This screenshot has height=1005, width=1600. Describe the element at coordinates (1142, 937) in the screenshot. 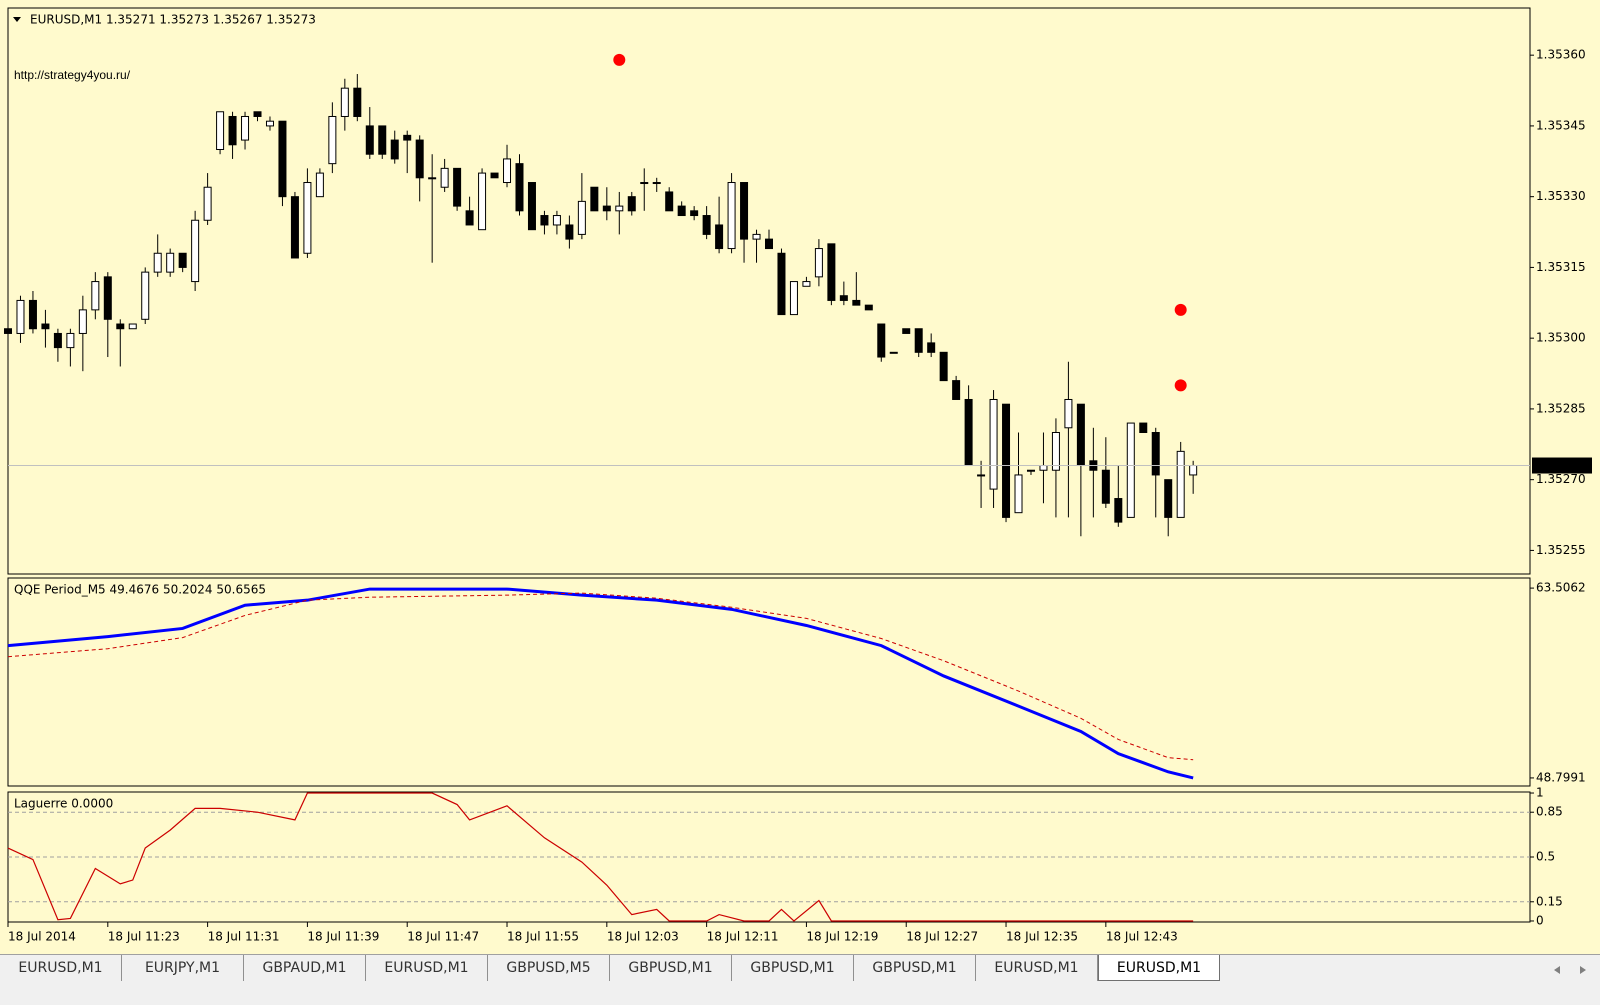

I see `x-tick-label: 18 Jul 12:43` at that location.